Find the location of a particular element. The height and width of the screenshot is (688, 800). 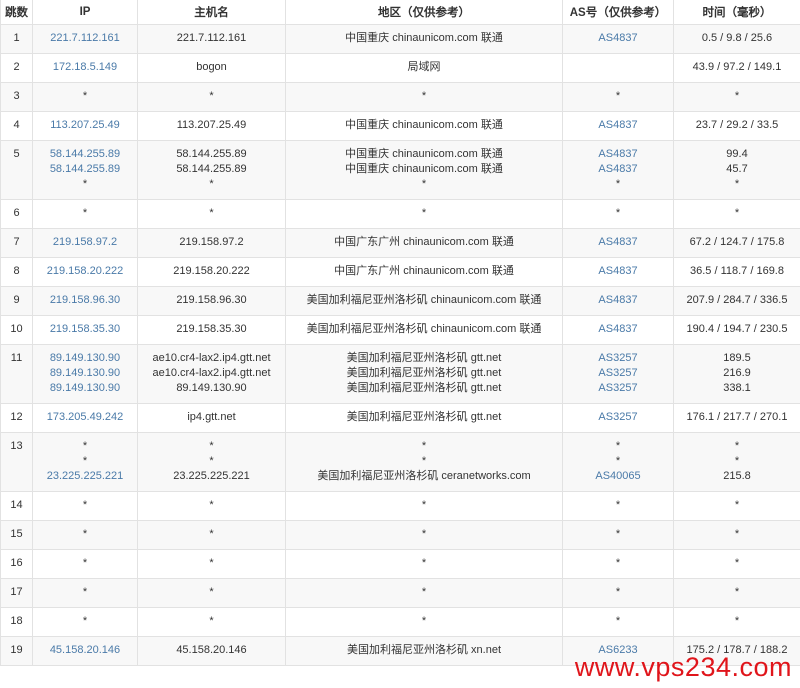

ip-cell: 172.18.5.149 is located at coordinates (85, 68).